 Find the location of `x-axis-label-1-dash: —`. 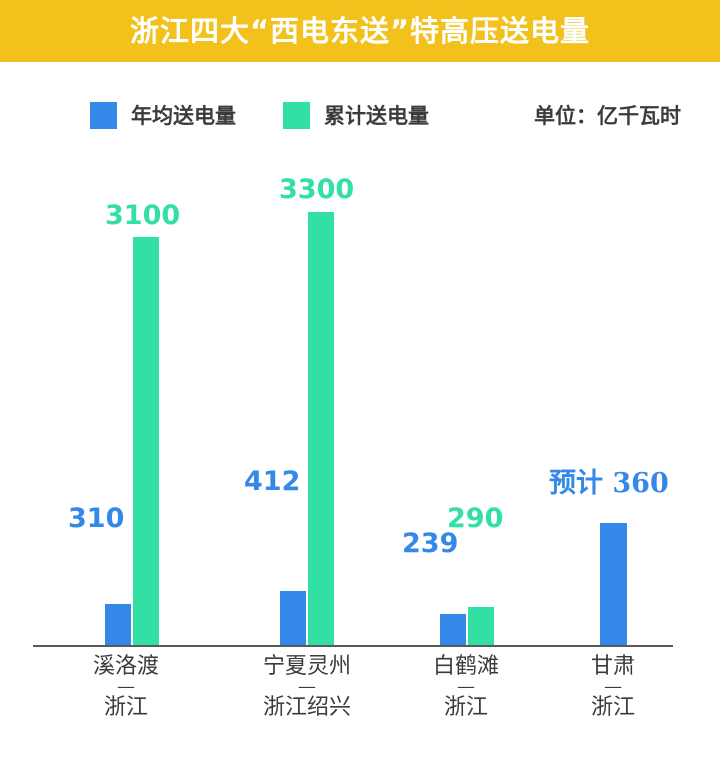

x-axis-label-1-dash: — is located at coordinates (126, 686).